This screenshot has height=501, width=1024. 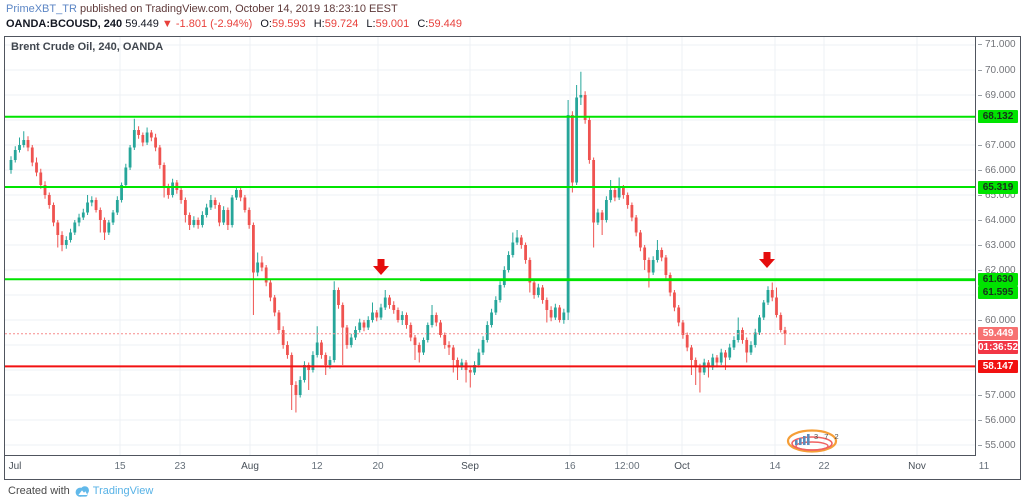 What do you see at coordinates (87, 47) in the screenshot?
I see `chart-legend: Brent Crude Oil, 240, OANDA` at bounding box center [87, 47].